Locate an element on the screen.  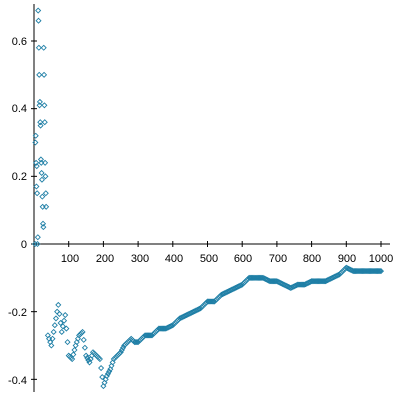
y-tick-labels: 0.6 0.4 0.2 0 -0.2 -0.4 is located at coordinates (17, 211).